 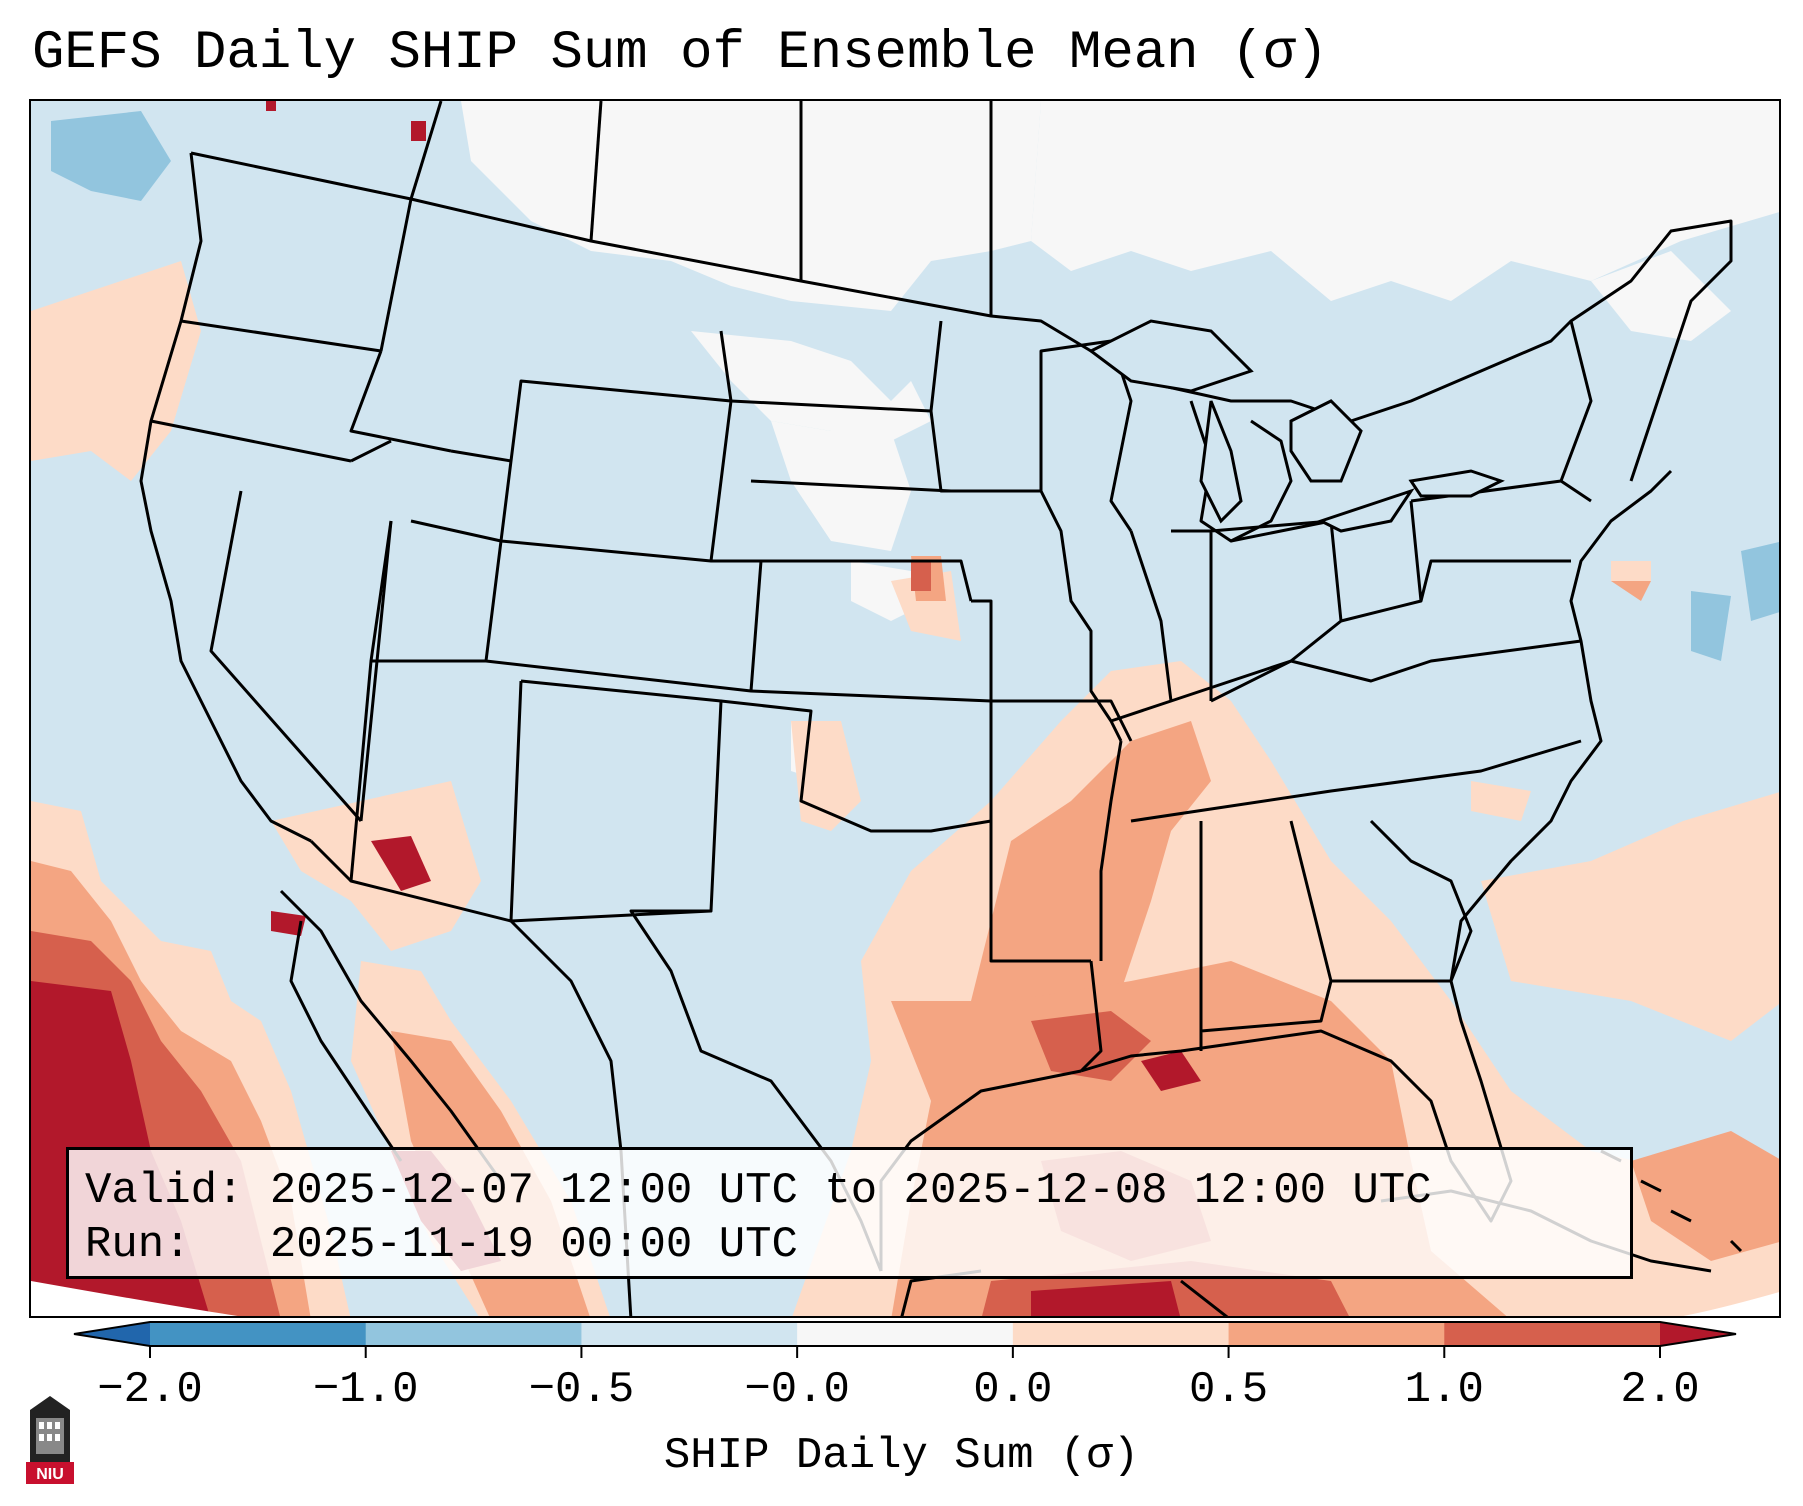 I want to click on niu-logo-text: NIU, so click(x=50, y=1474).